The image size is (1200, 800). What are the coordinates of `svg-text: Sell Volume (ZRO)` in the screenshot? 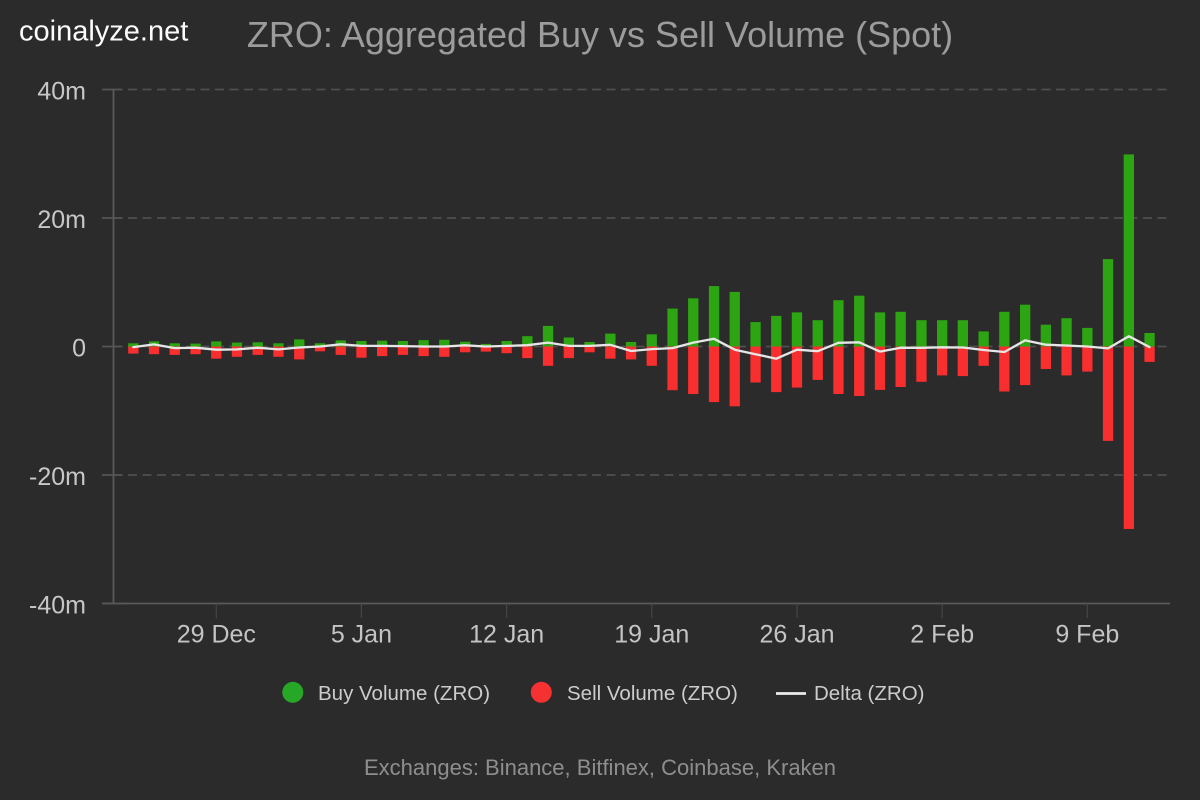 It's located at (652, 693).